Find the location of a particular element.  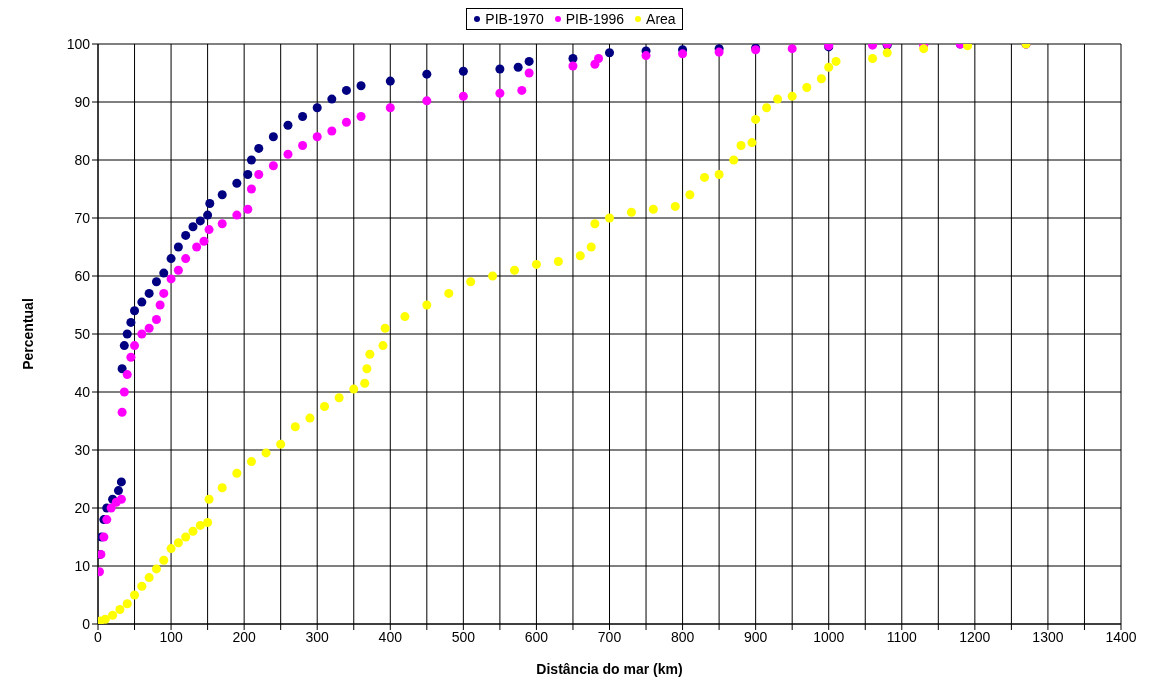

x-tick-label: 0 is located at coordinates (98, 636).